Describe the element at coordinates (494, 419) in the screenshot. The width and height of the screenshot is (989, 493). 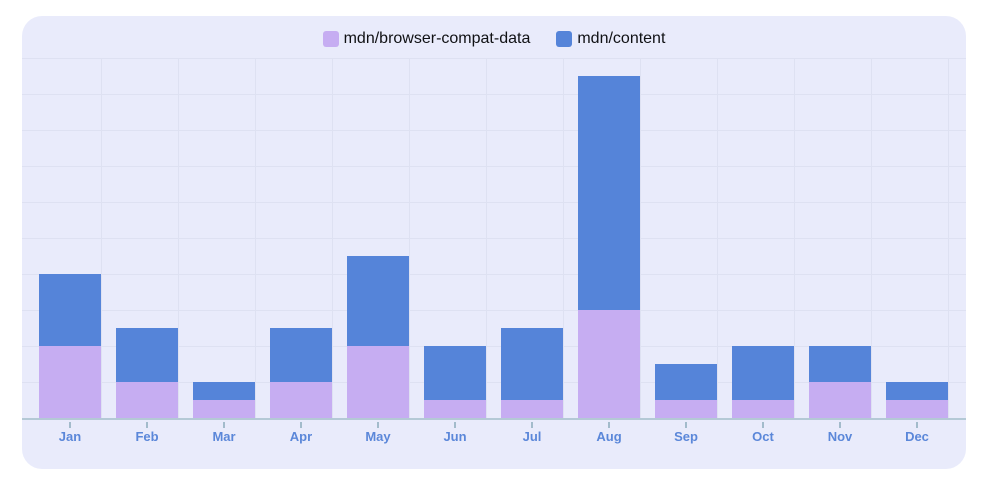
I see `x-axis-line` at that location.